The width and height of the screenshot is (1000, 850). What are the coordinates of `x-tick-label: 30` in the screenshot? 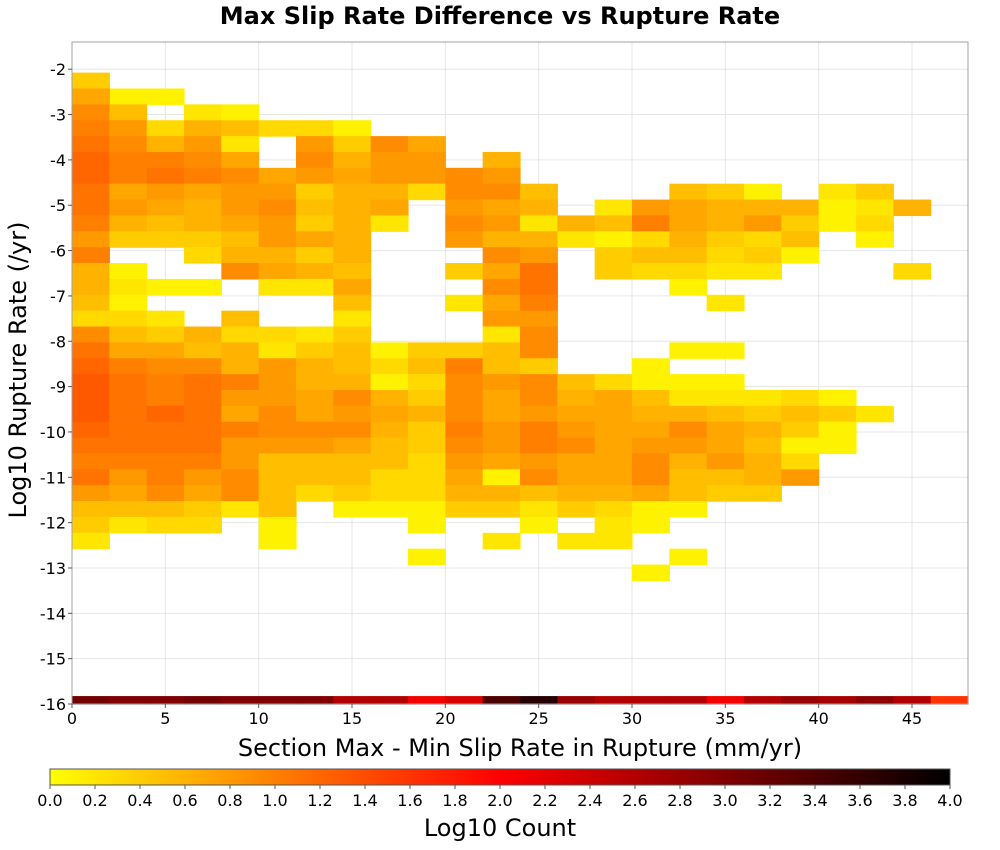 It's located at (632, 718).